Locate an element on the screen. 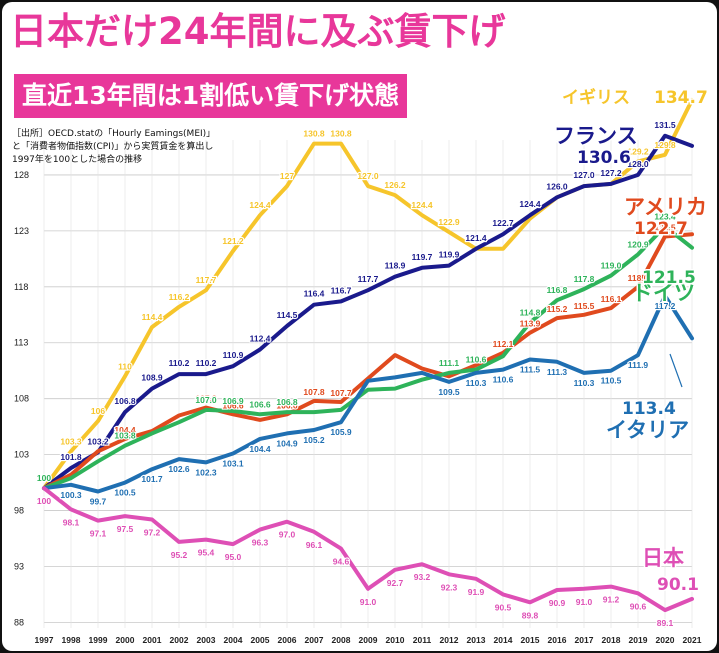 This screenshot has width=719, height=653. x-tick-label: 2017 is located at coordinates (584, 640).